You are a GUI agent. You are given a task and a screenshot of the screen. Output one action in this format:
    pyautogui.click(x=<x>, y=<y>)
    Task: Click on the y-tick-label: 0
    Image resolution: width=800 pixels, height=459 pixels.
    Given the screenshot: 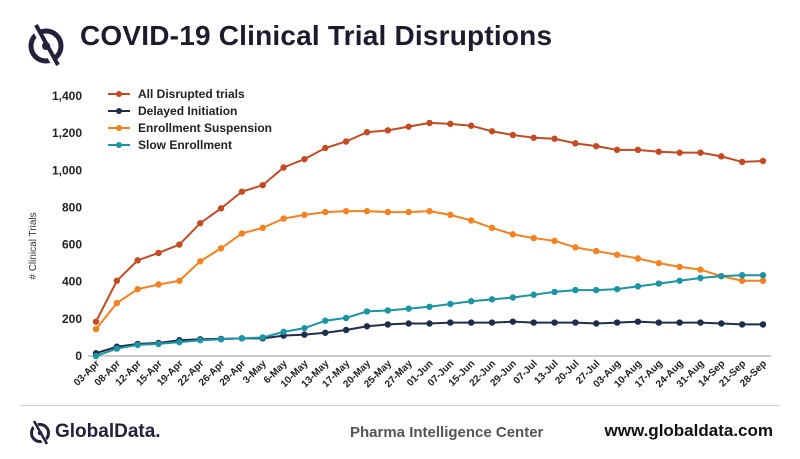 What is the action you would take?
    pyautogui.click(x=78, y=356)
    